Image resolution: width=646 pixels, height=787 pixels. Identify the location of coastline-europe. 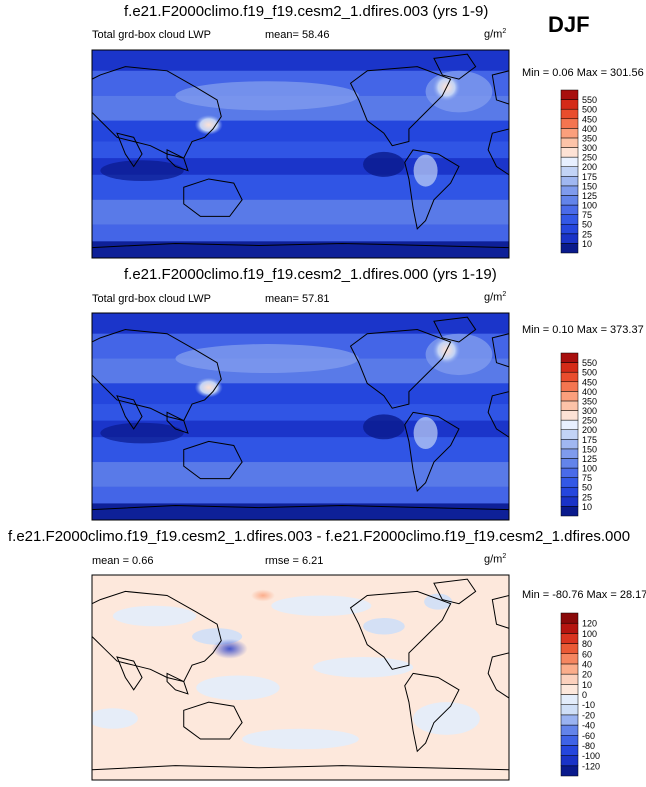
(500, 350).